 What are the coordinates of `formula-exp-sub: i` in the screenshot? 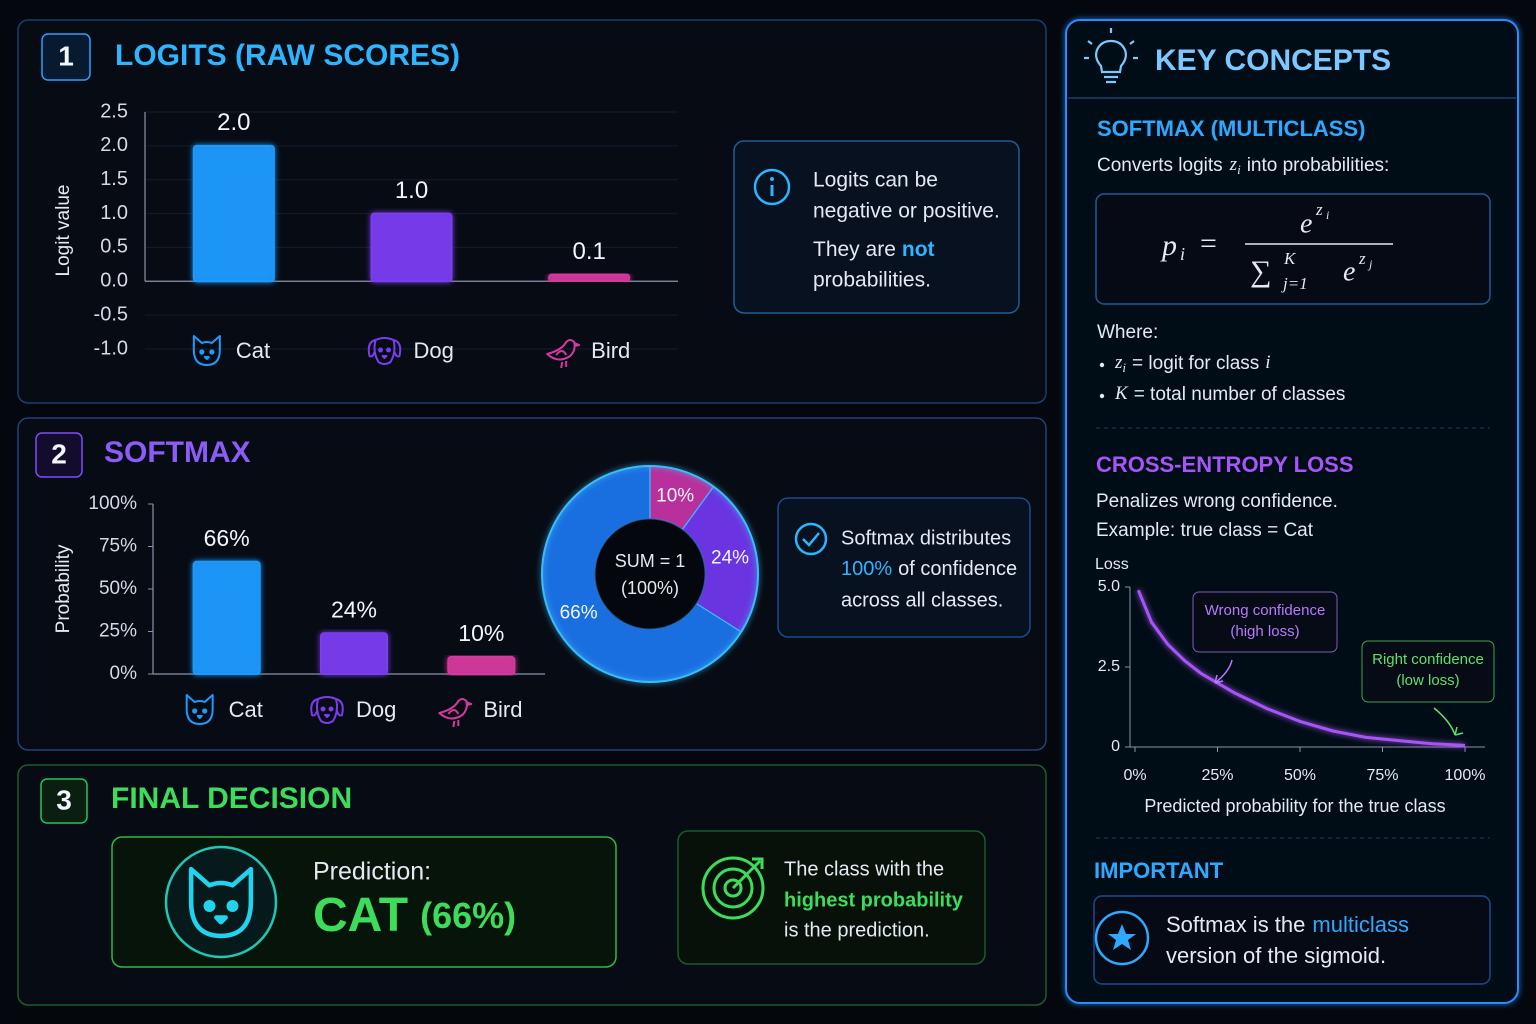 It's located at (1327, 215).